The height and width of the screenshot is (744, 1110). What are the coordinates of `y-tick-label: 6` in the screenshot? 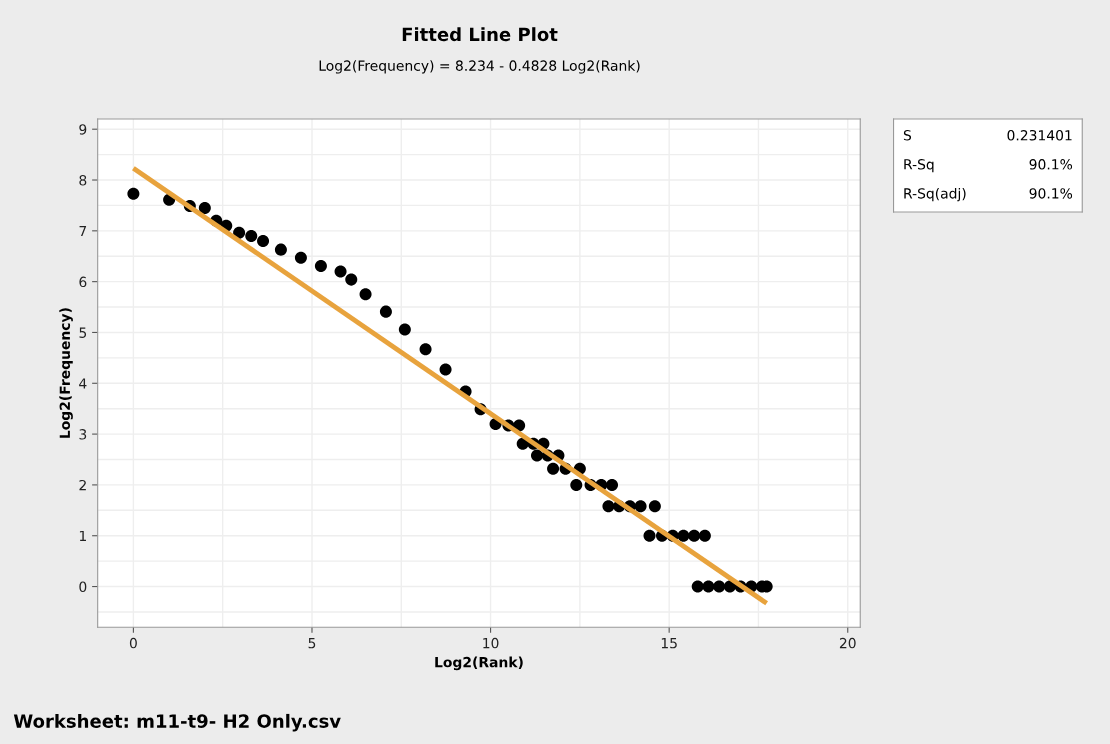 It's located at (83, 282).